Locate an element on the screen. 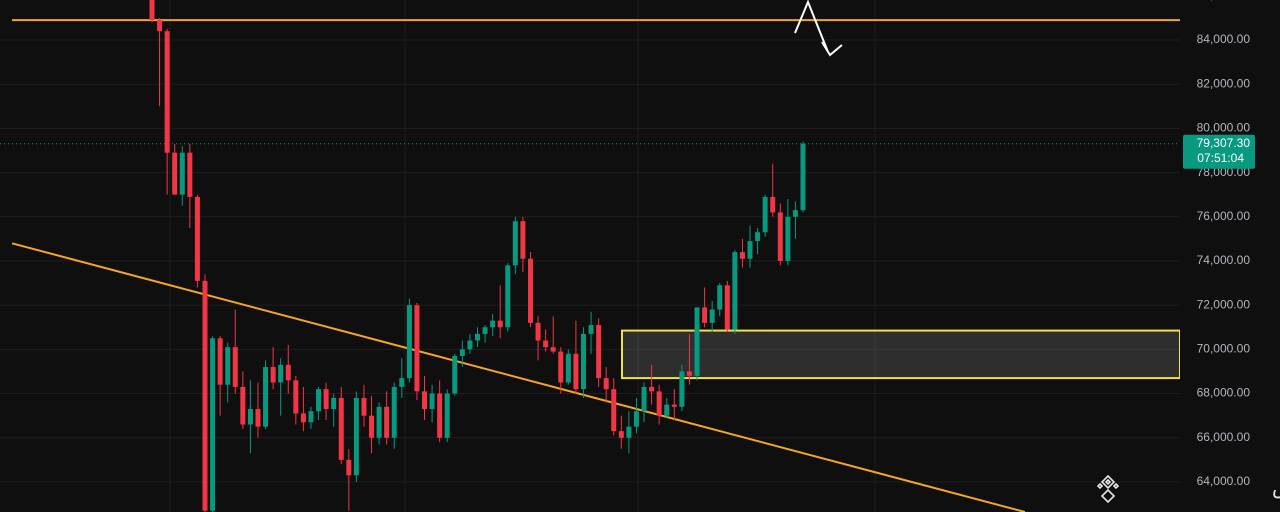  y-tick-label: 72,000.00 is located at coordinates (1224, 304).